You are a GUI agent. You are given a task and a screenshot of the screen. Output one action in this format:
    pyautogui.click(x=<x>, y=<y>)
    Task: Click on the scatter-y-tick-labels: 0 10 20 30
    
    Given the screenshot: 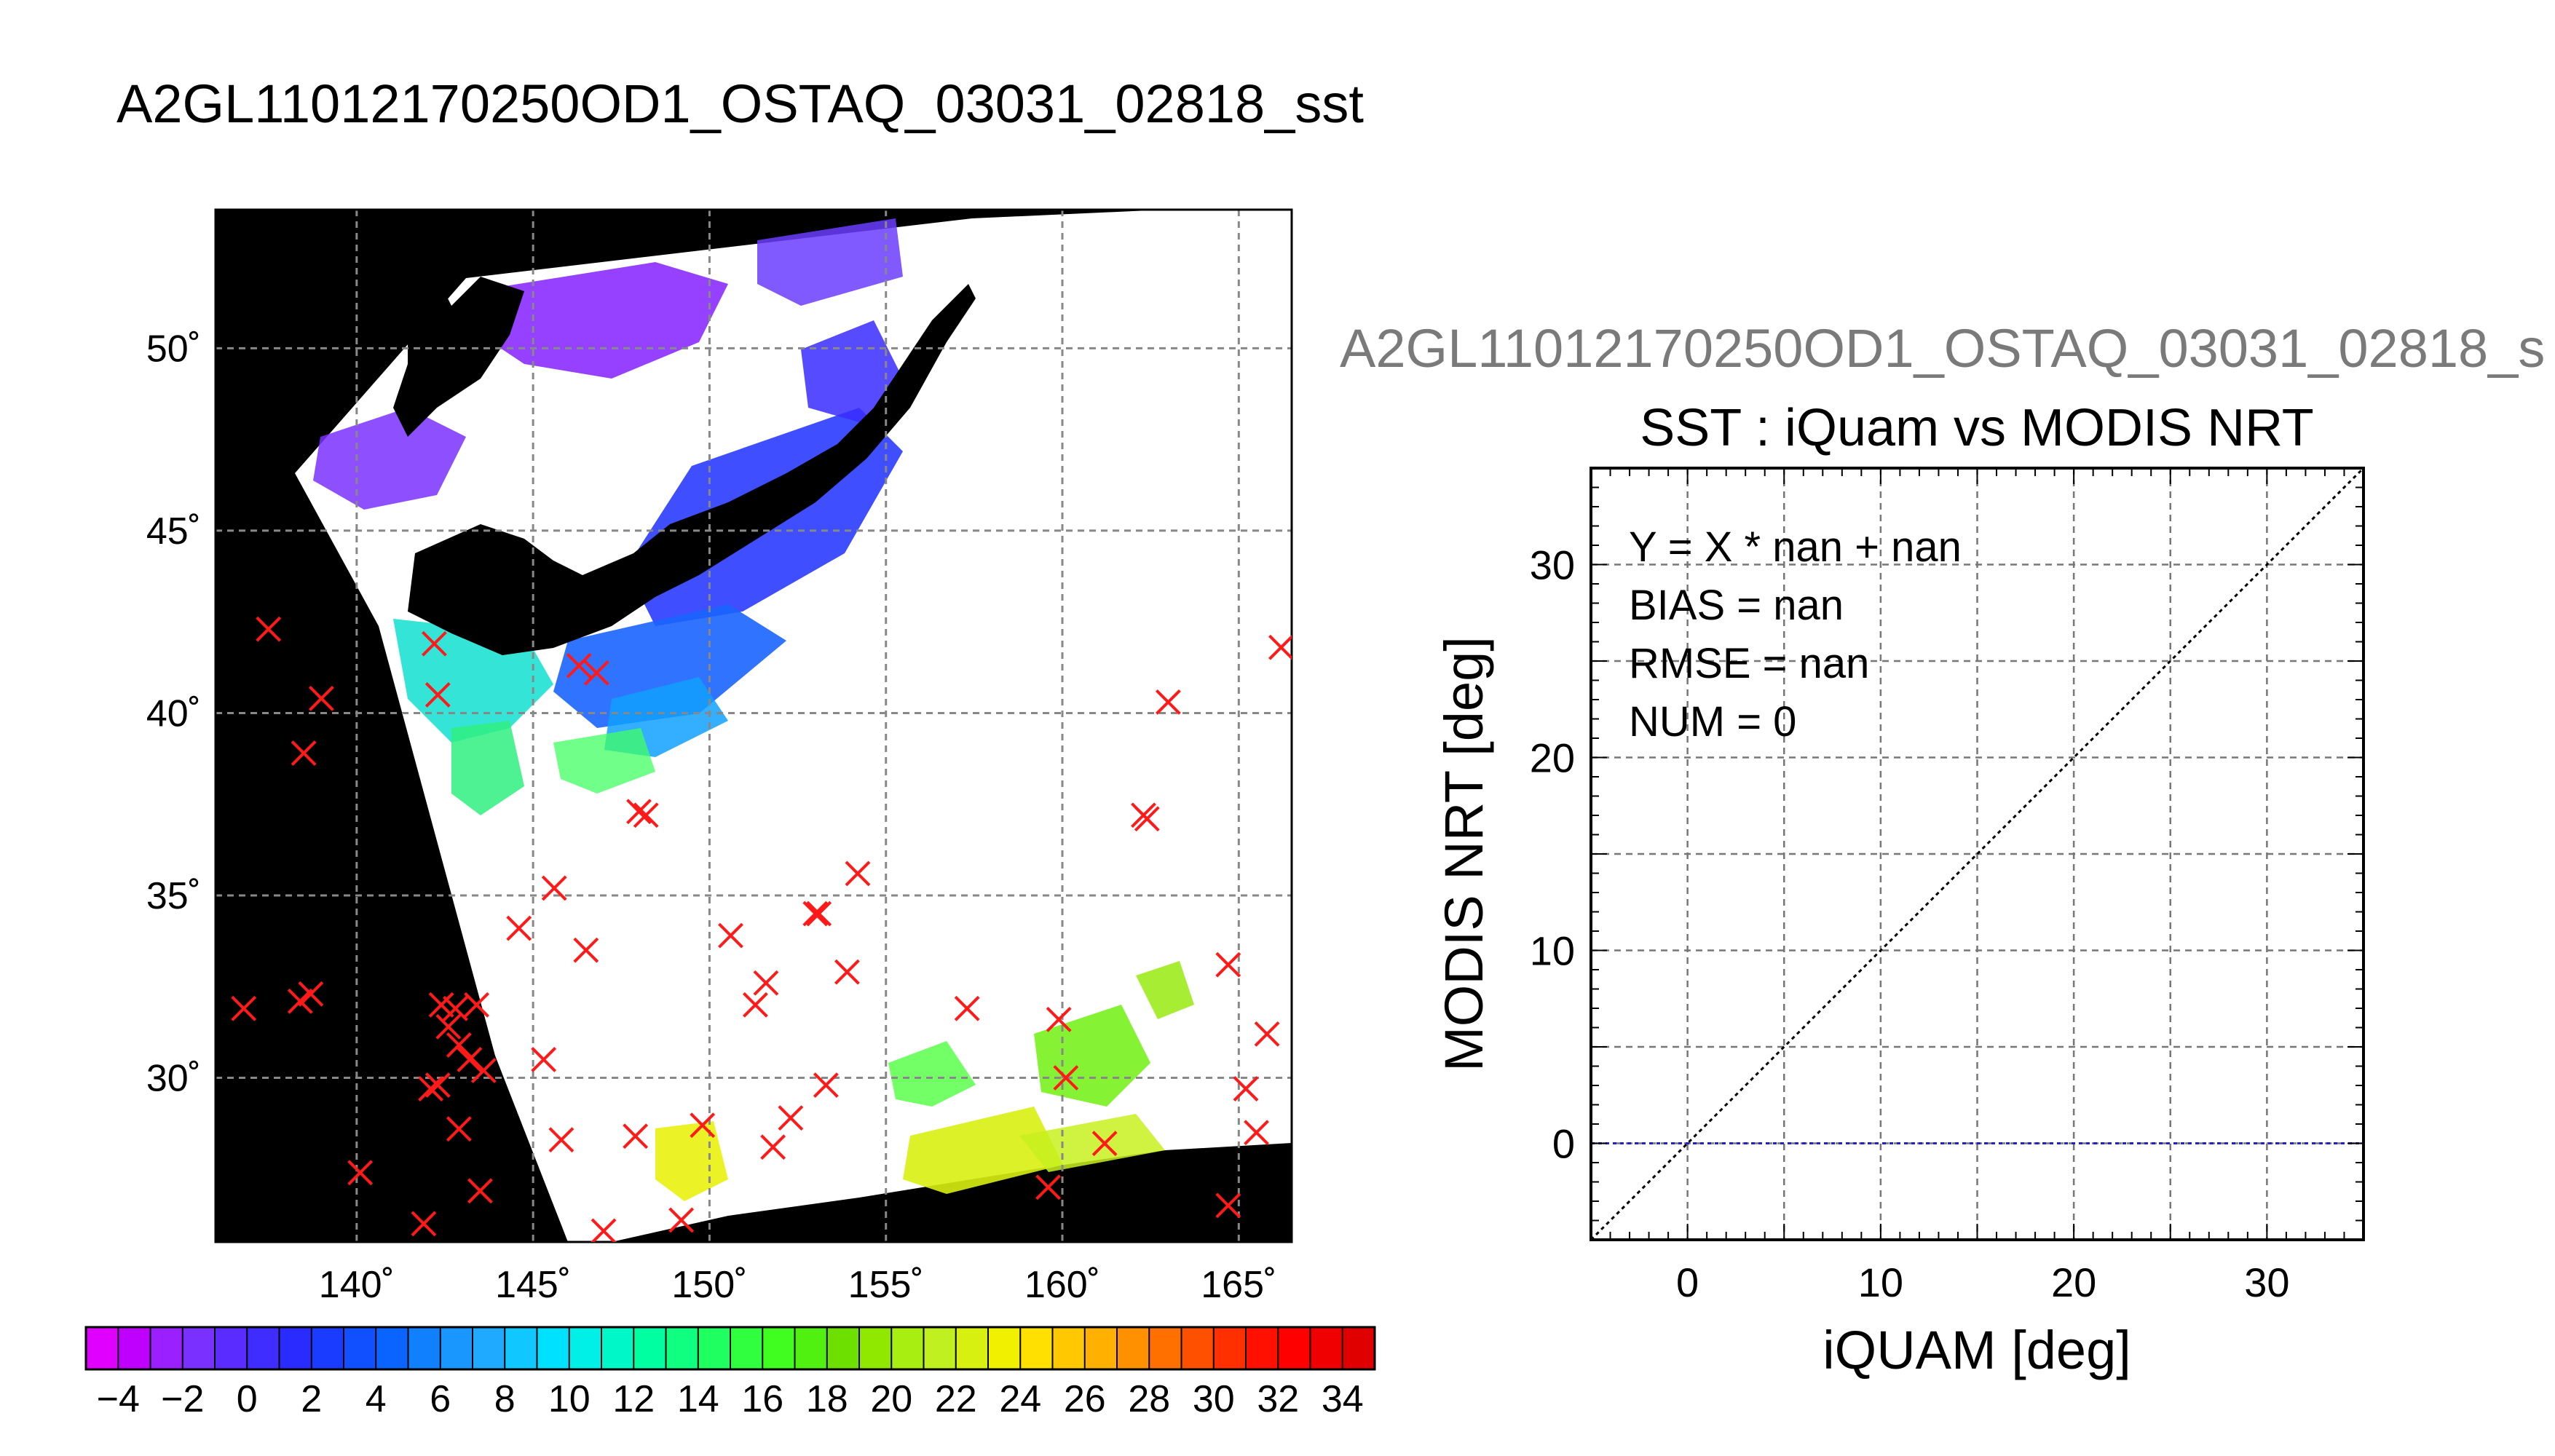 What is the action you would take?
    pyautogui.click(x=1552, y=854)
    